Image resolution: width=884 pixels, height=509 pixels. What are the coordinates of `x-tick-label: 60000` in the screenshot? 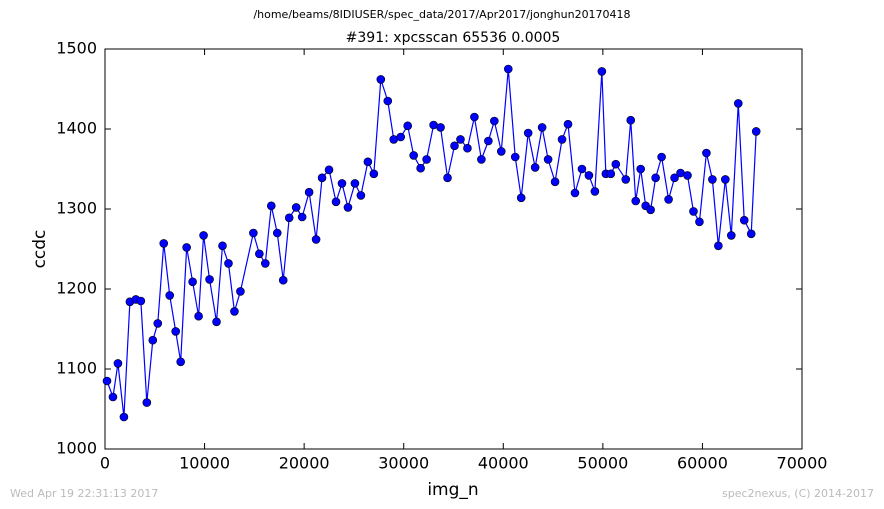 It's located at (702, 463).